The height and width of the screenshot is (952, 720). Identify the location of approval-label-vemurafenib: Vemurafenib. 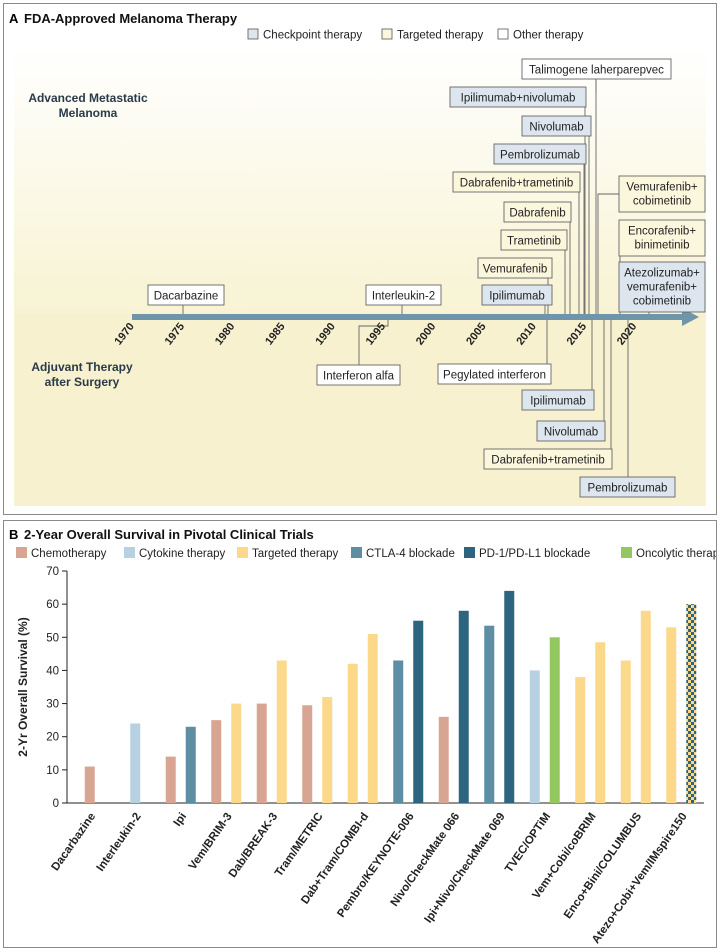
(515, 270).